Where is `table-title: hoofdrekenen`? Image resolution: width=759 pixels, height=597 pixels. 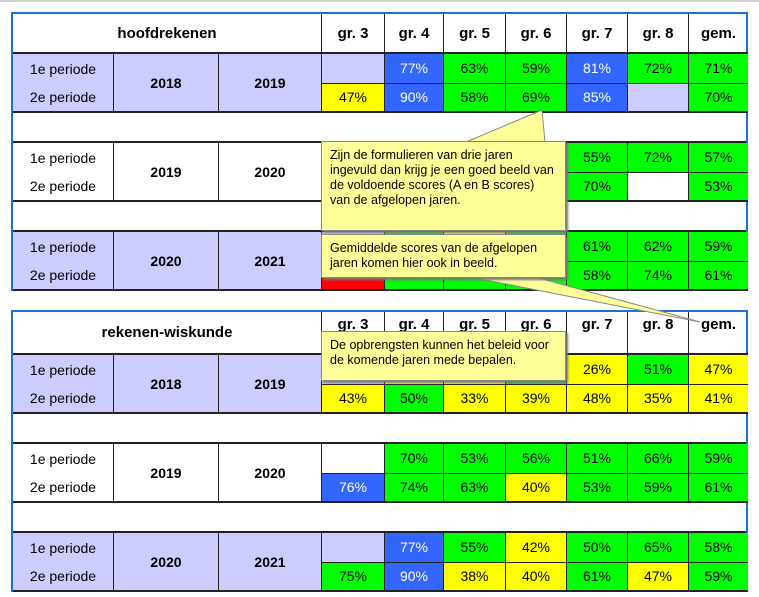 table-title: hoofdrekenen is located at coordinates (167, 34).